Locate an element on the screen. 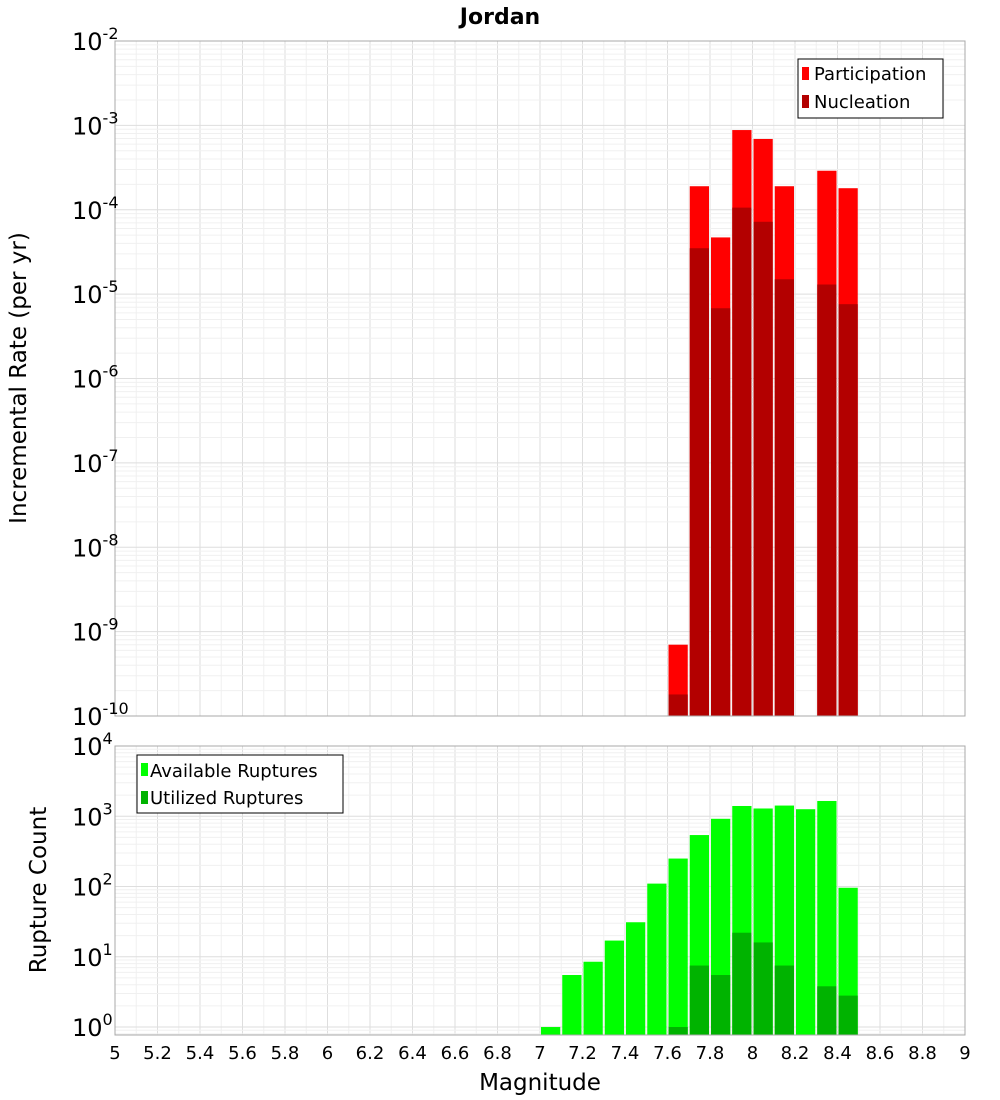 The width and height of the screenshot is (1000, 1100). bottom-y-axis-label: Rupture Count is located at coordinates (39, 890).